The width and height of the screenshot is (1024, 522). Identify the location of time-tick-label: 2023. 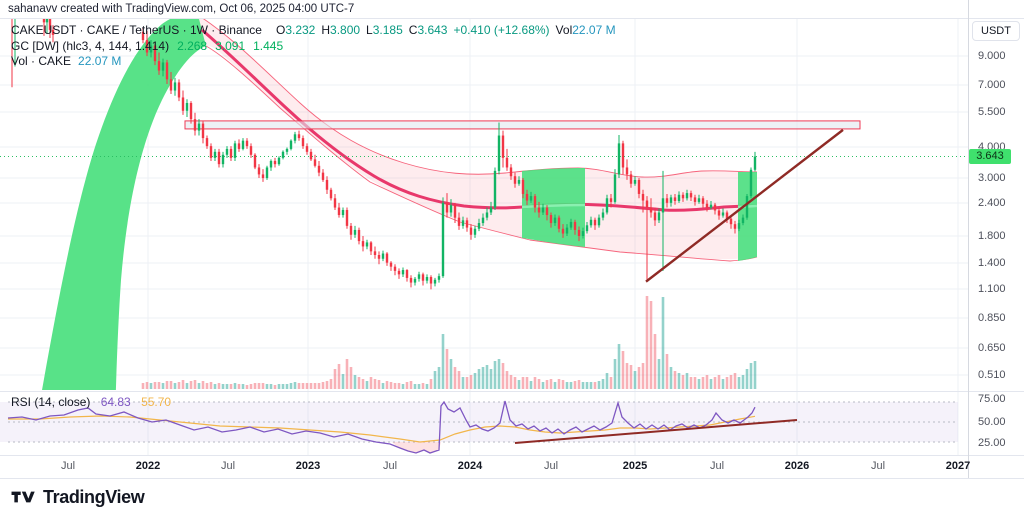
(308, 466).